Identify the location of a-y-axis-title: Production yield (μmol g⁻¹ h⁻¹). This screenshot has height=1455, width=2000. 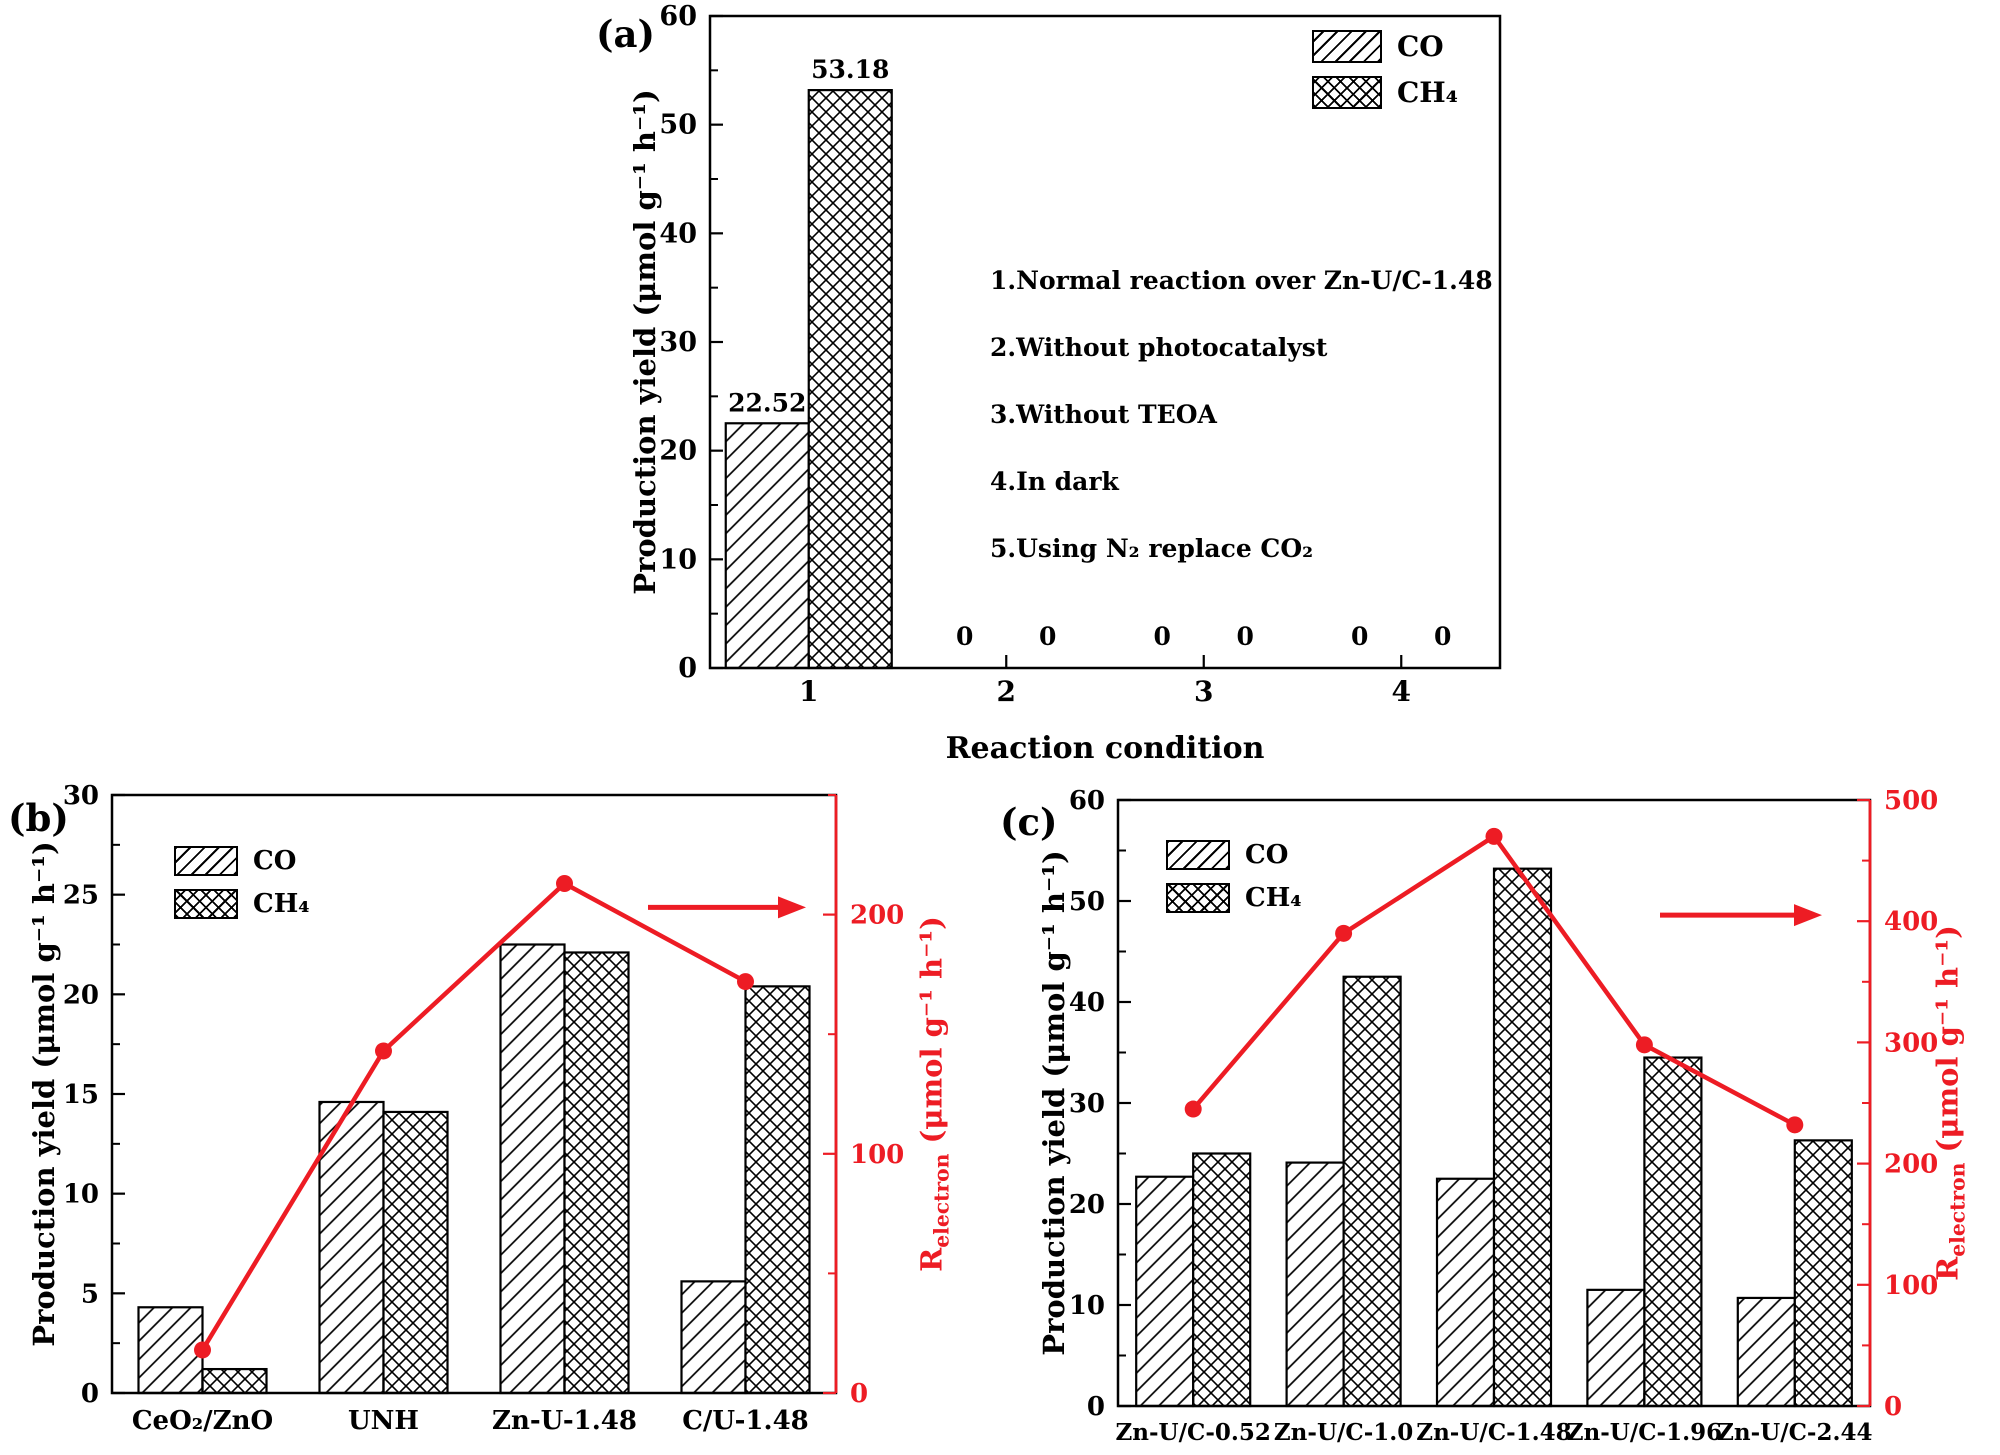
(645, 342).